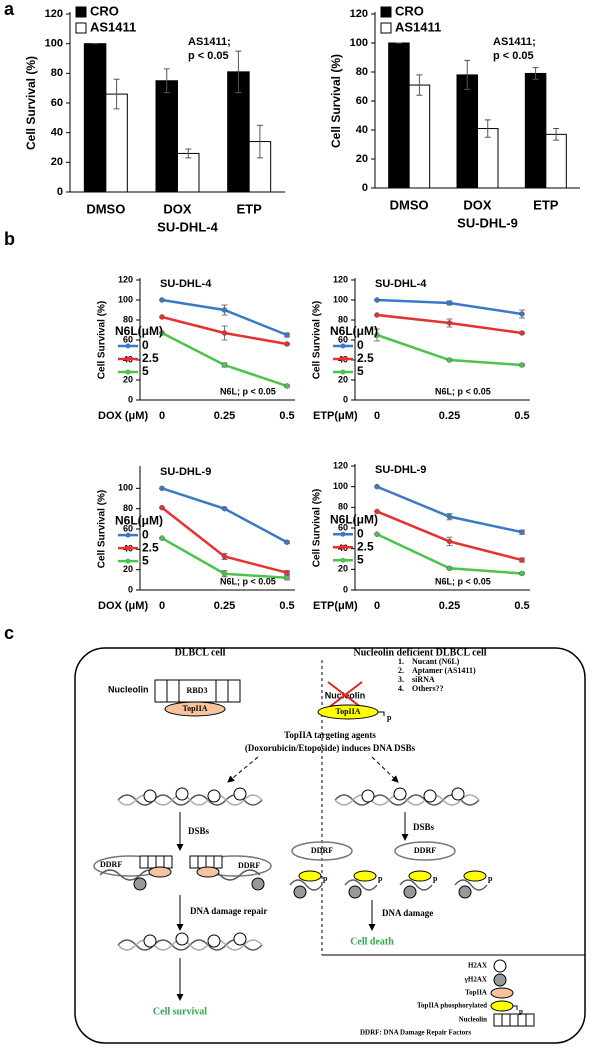  What do you see at coordinates (477, 204) in the screenshot?
I see `x-tick-label: DOX` at bounding box center [477, 204].